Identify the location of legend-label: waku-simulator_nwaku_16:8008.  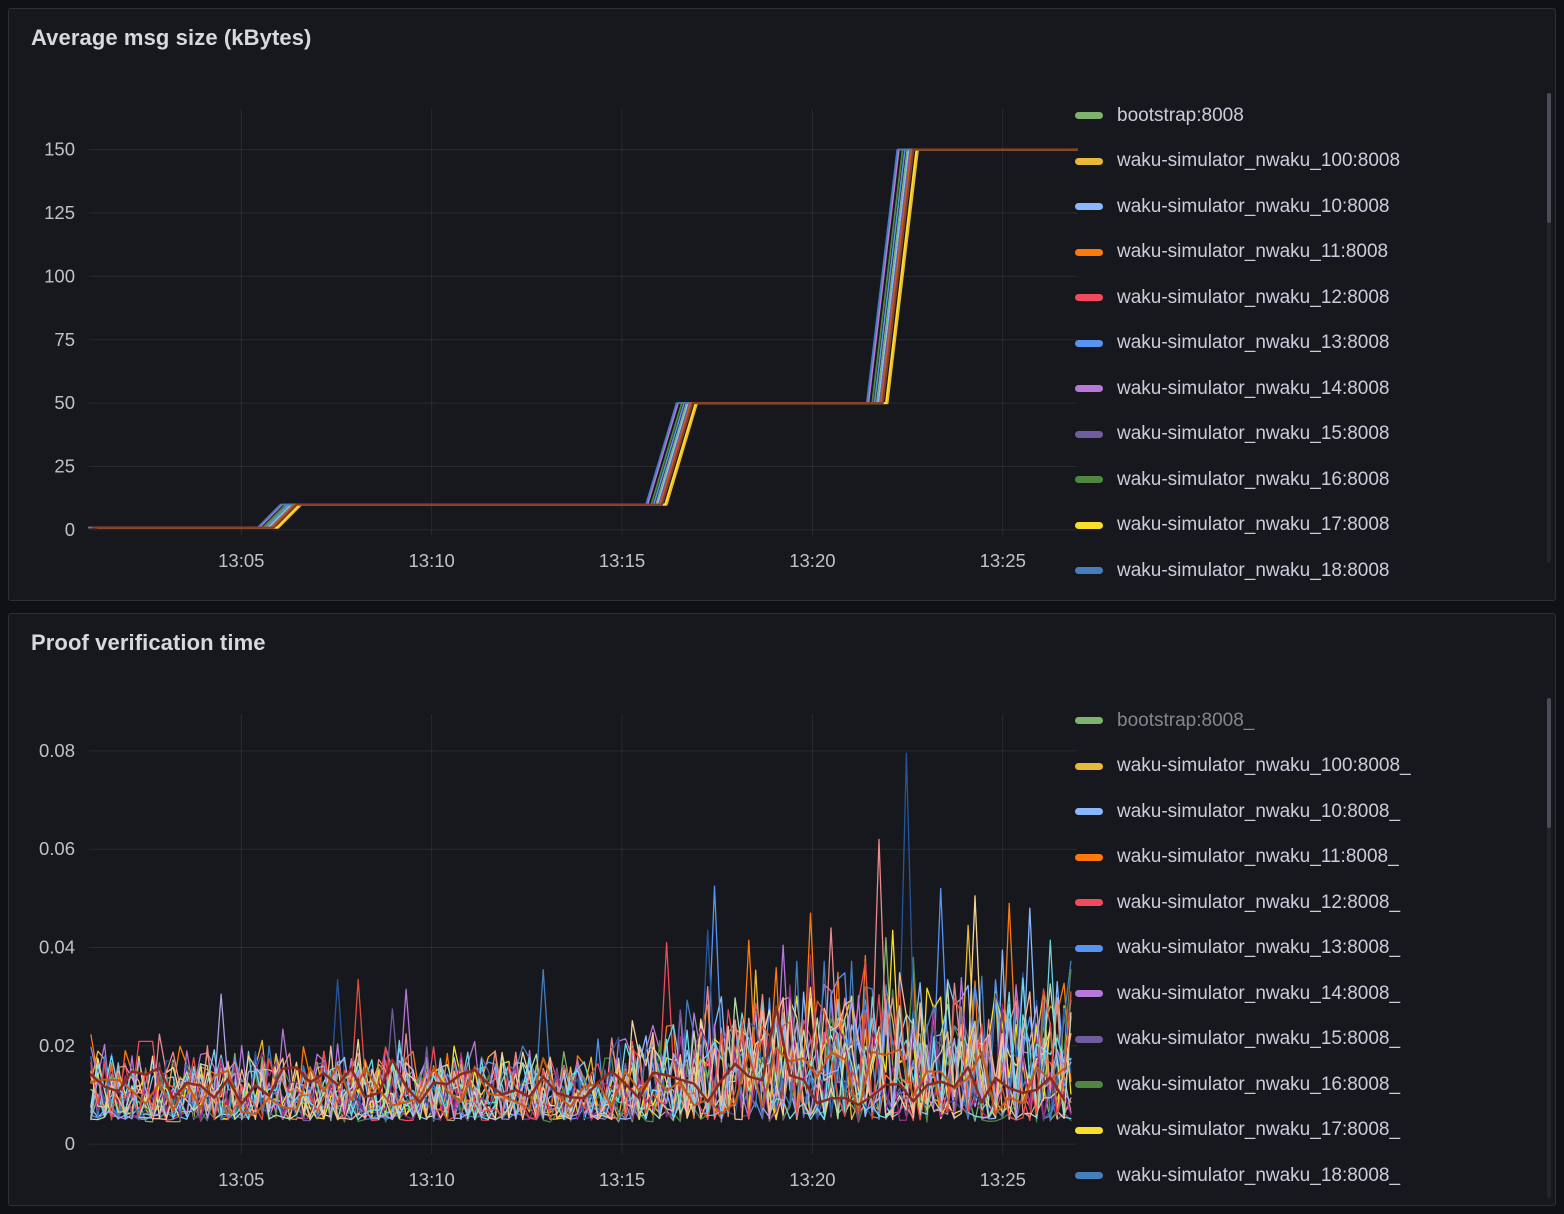
(1253, 479).